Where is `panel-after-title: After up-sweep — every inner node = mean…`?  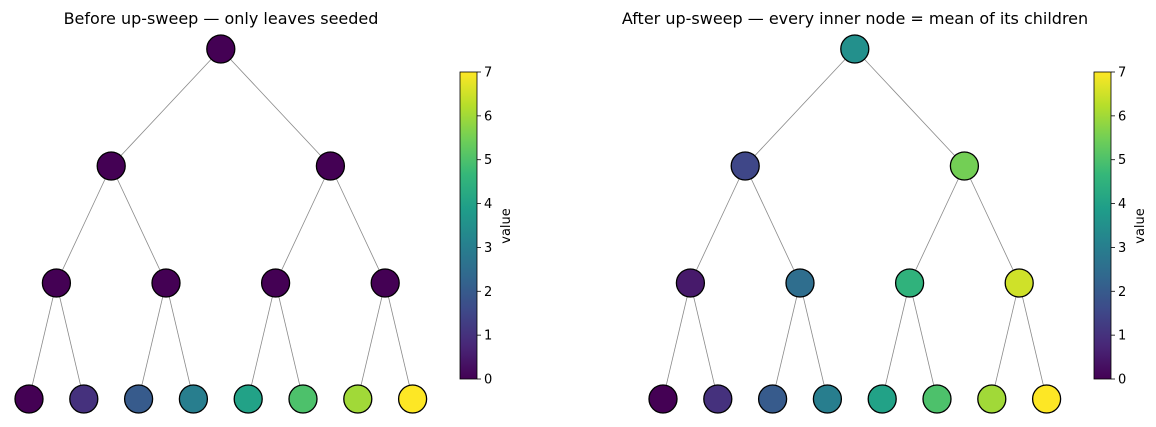 panel-after-title: After up-sweep — every inner node = mean… is located at coordinates (855, 18).